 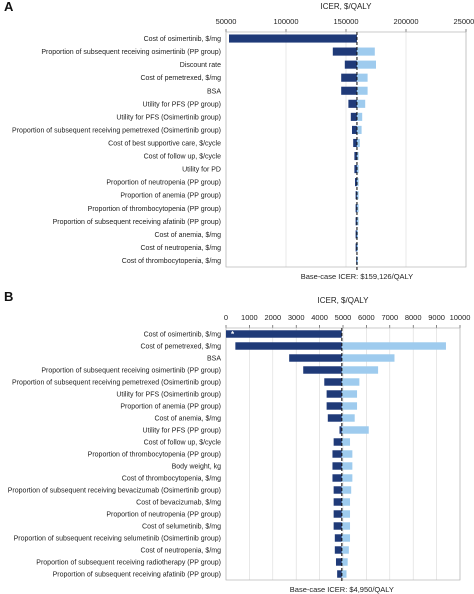 I want to click on x-tick-label: 50000, so click(x=226, y=21).